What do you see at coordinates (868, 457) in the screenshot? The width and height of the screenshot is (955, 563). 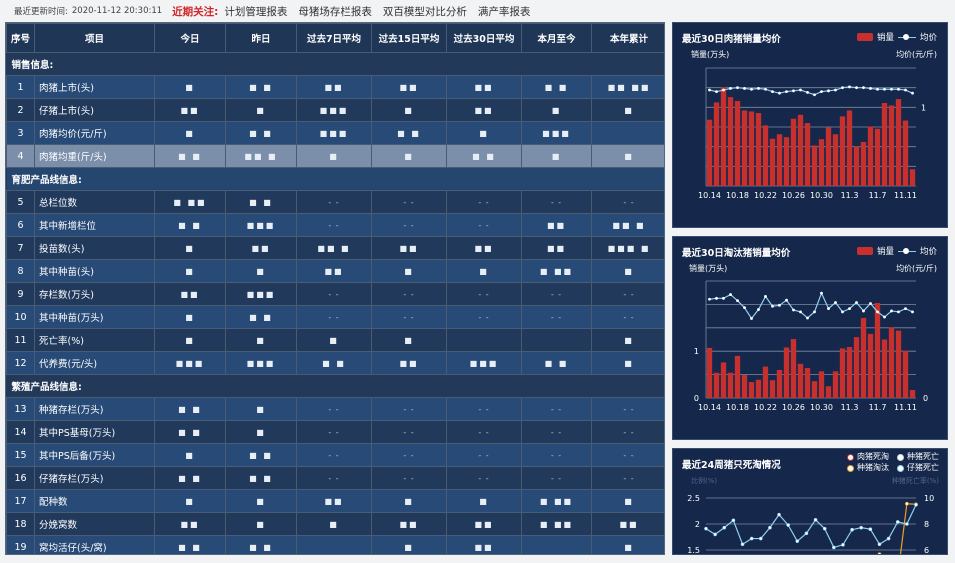 I see `legend-hog-mortality: 肉猪死淘` at bounding box center [868, 457].